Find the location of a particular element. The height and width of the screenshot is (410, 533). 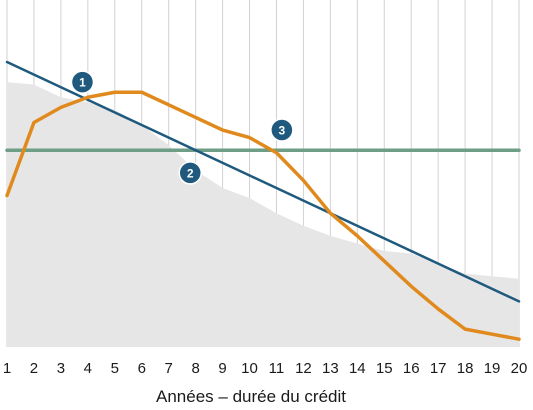

x-tick-label-4: 4 is located at coordinates (88, 368).